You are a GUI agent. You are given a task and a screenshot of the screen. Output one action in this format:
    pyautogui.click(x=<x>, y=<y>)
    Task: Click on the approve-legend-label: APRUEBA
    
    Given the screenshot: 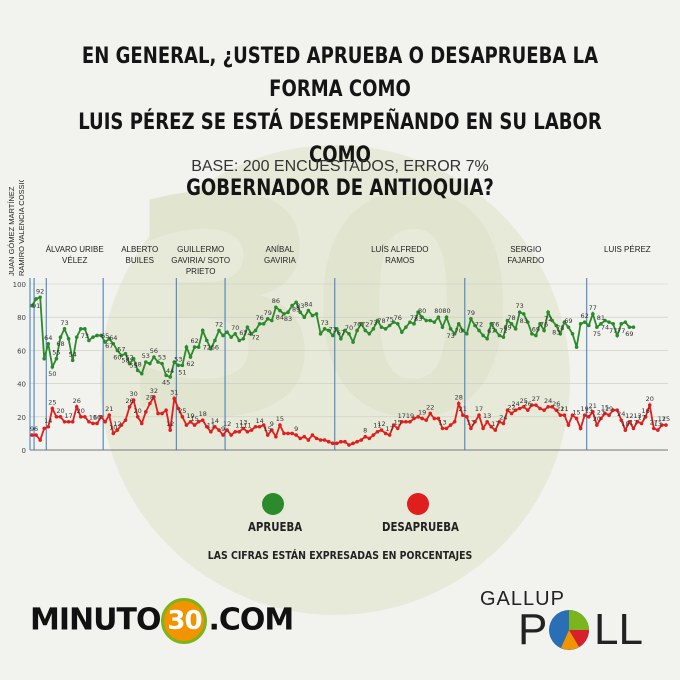 What is the action you would take?
    pyautogui.click(x=275, y=527)
    